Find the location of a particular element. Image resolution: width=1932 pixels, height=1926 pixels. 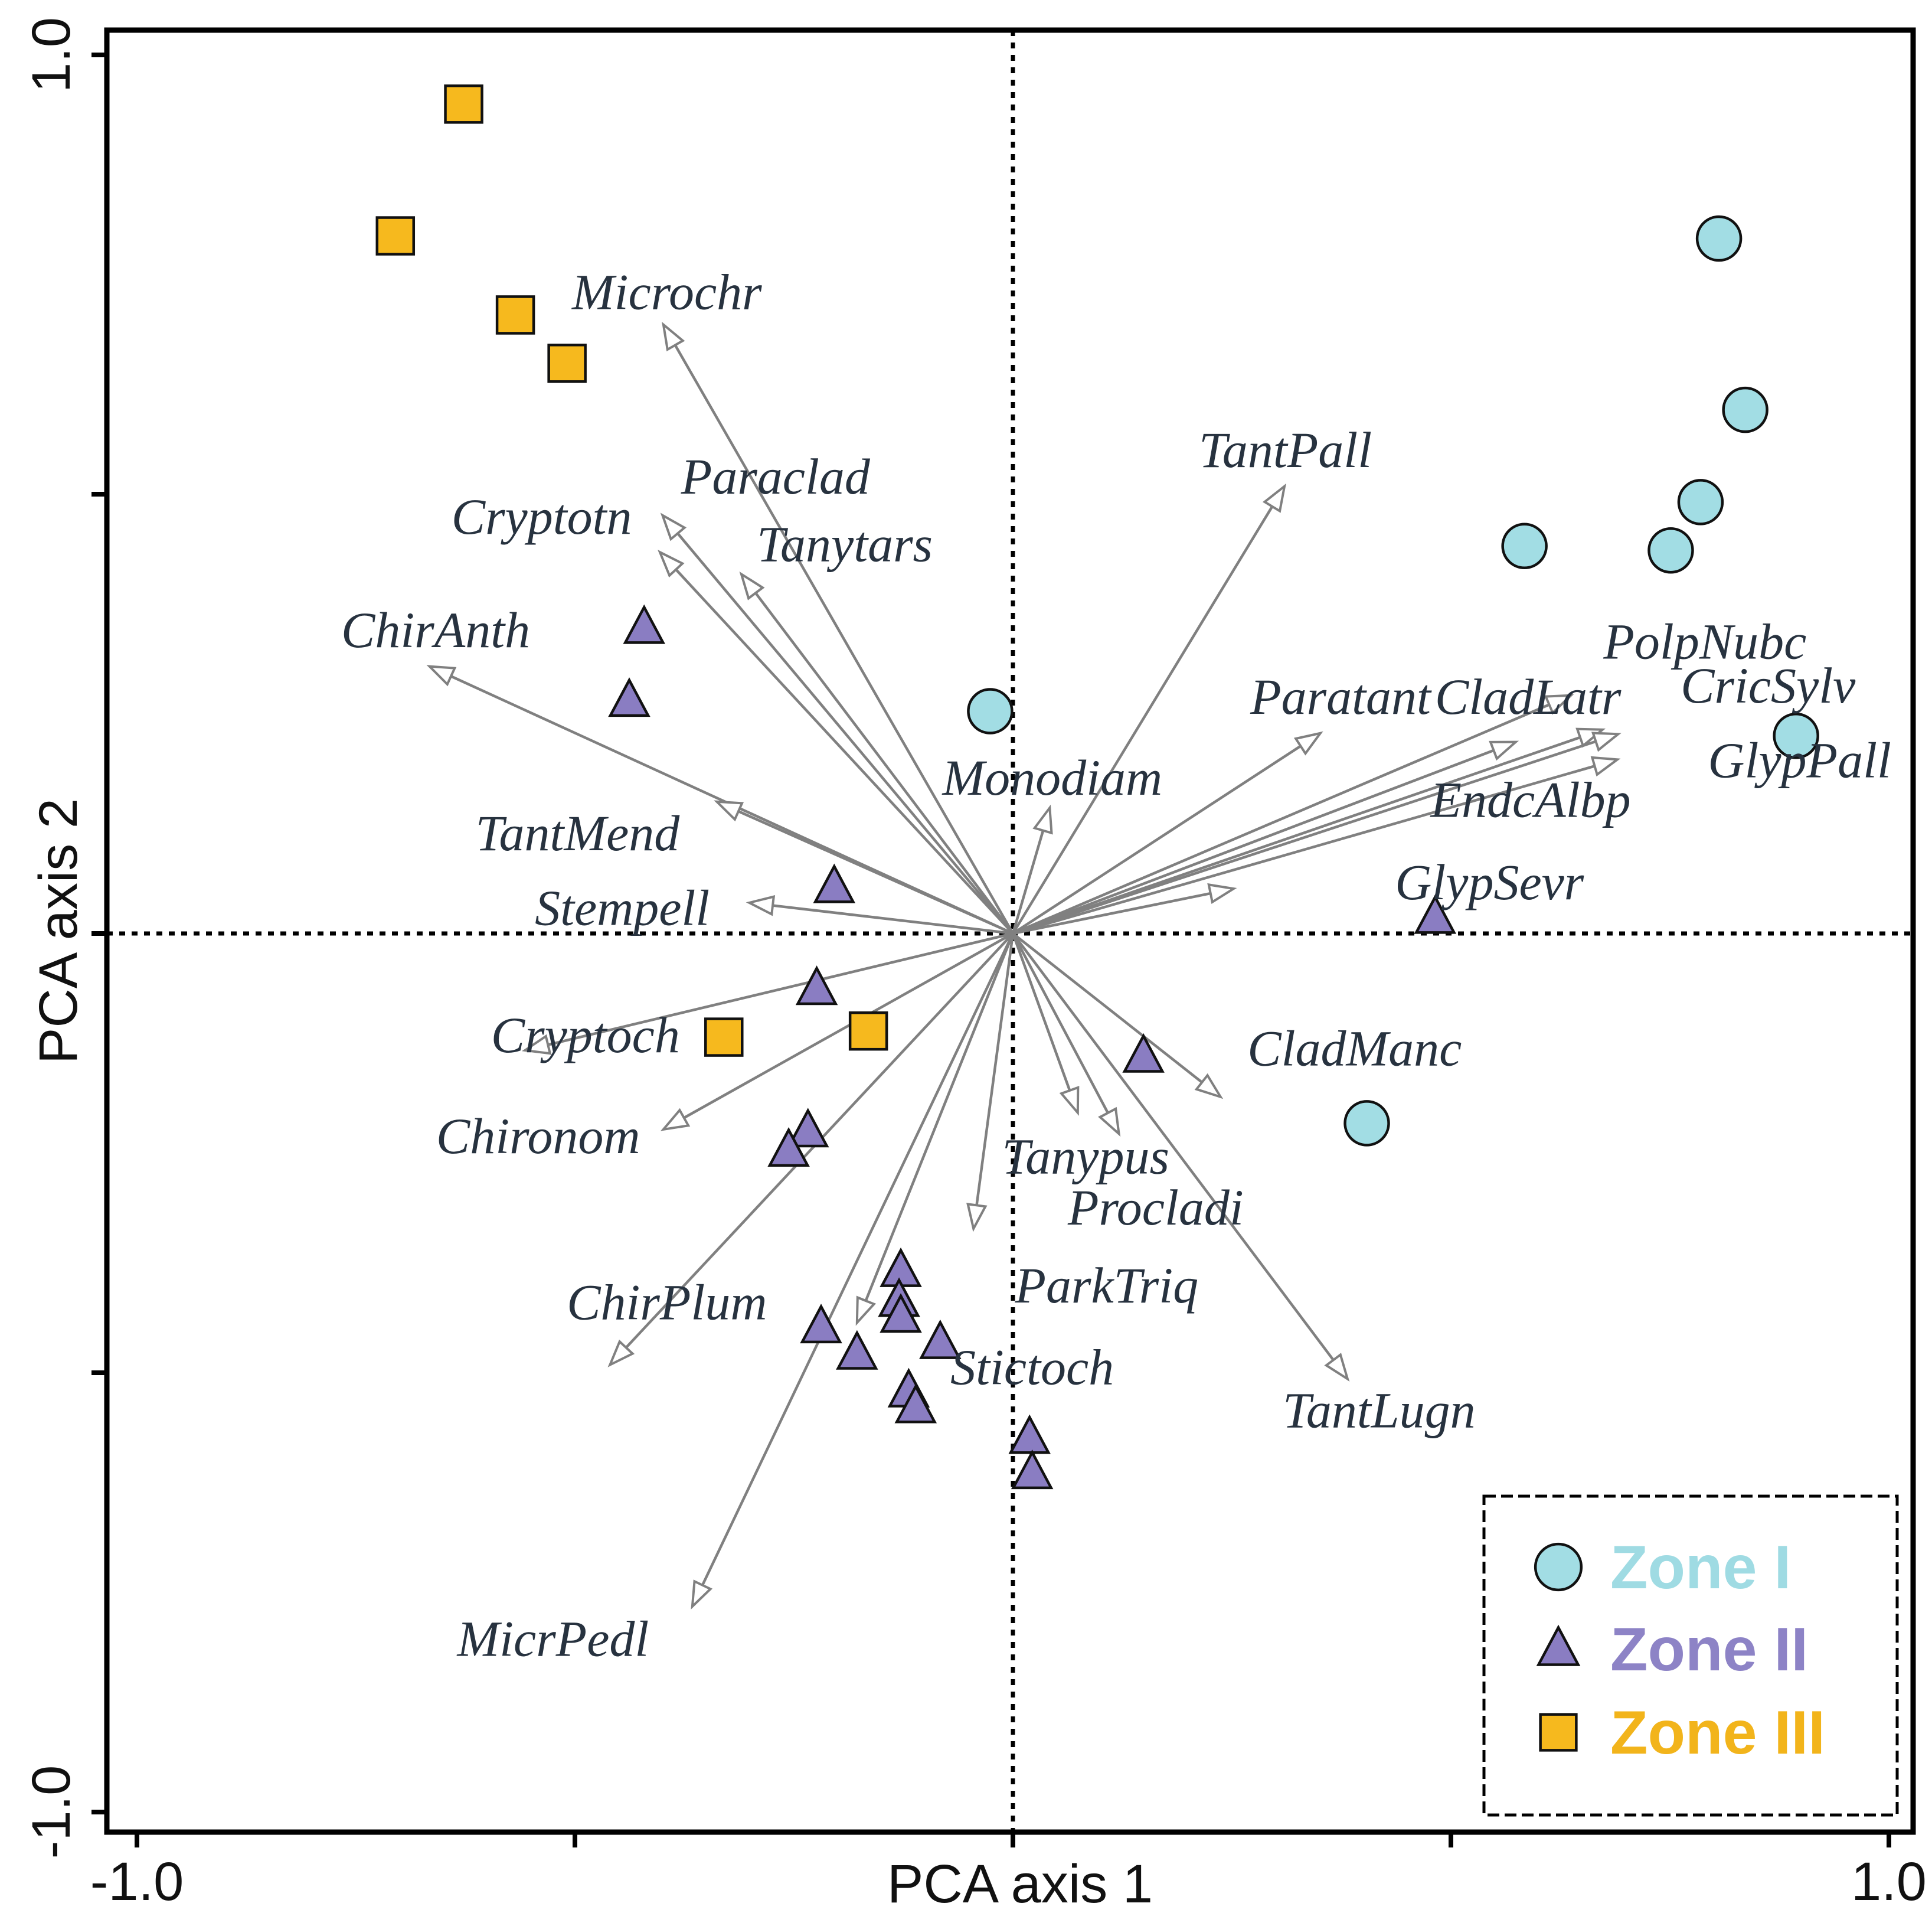

legend-label-zone: Zone I is located at coordinates (1700, 1567).